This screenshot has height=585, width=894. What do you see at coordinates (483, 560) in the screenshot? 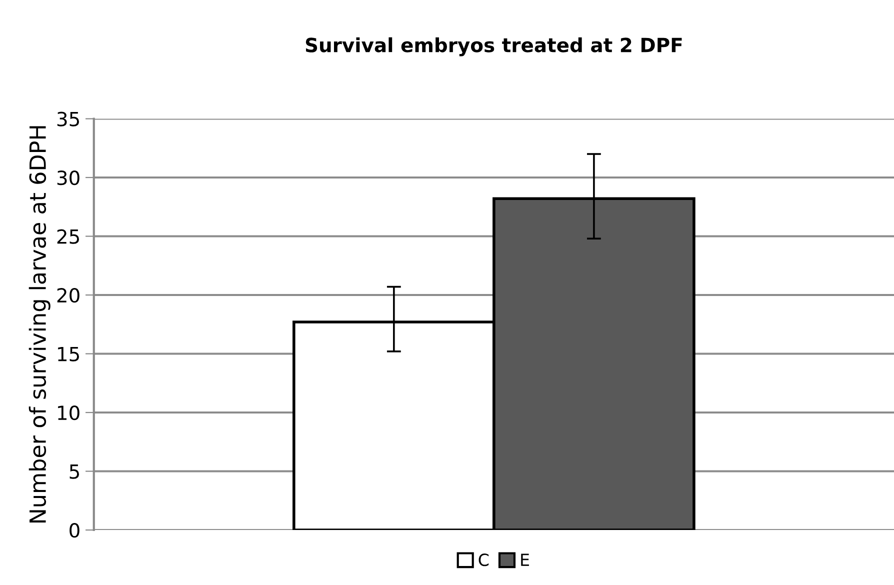
I see `legend-label: C` at bounding box center [483, 560].